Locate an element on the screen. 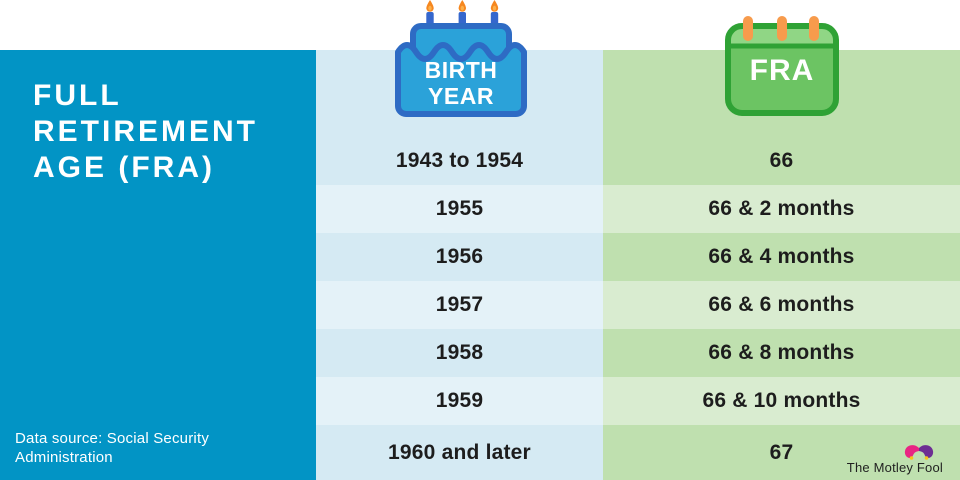 The height and width of the screenshot is (480, 960). fra-cell: 66 & 6 months is located at coordinates (781, 304).